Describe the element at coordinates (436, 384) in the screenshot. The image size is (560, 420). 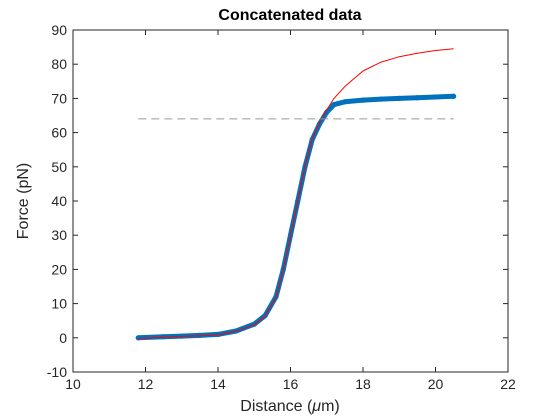
I see `x-tick-label: 20` at that location.